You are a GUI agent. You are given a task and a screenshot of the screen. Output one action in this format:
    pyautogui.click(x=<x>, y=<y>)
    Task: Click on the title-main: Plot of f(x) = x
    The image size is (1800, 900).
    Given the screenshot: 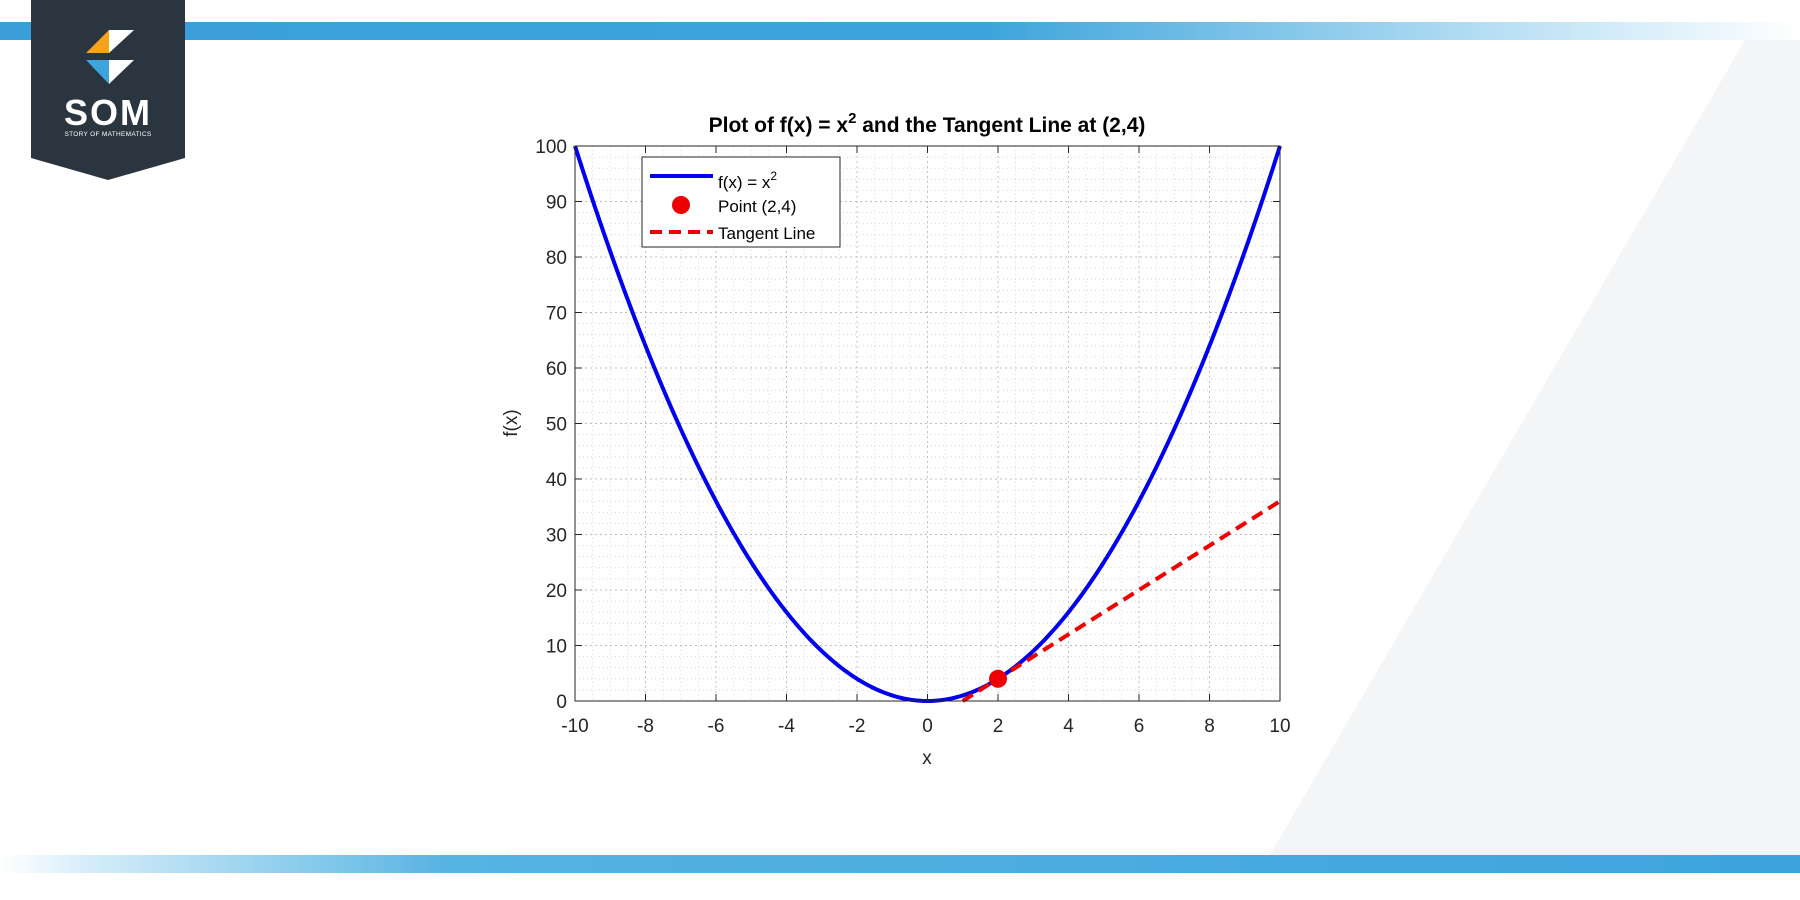 What is the action you would take?
    pyautogui.click(x=779, y=125)
    